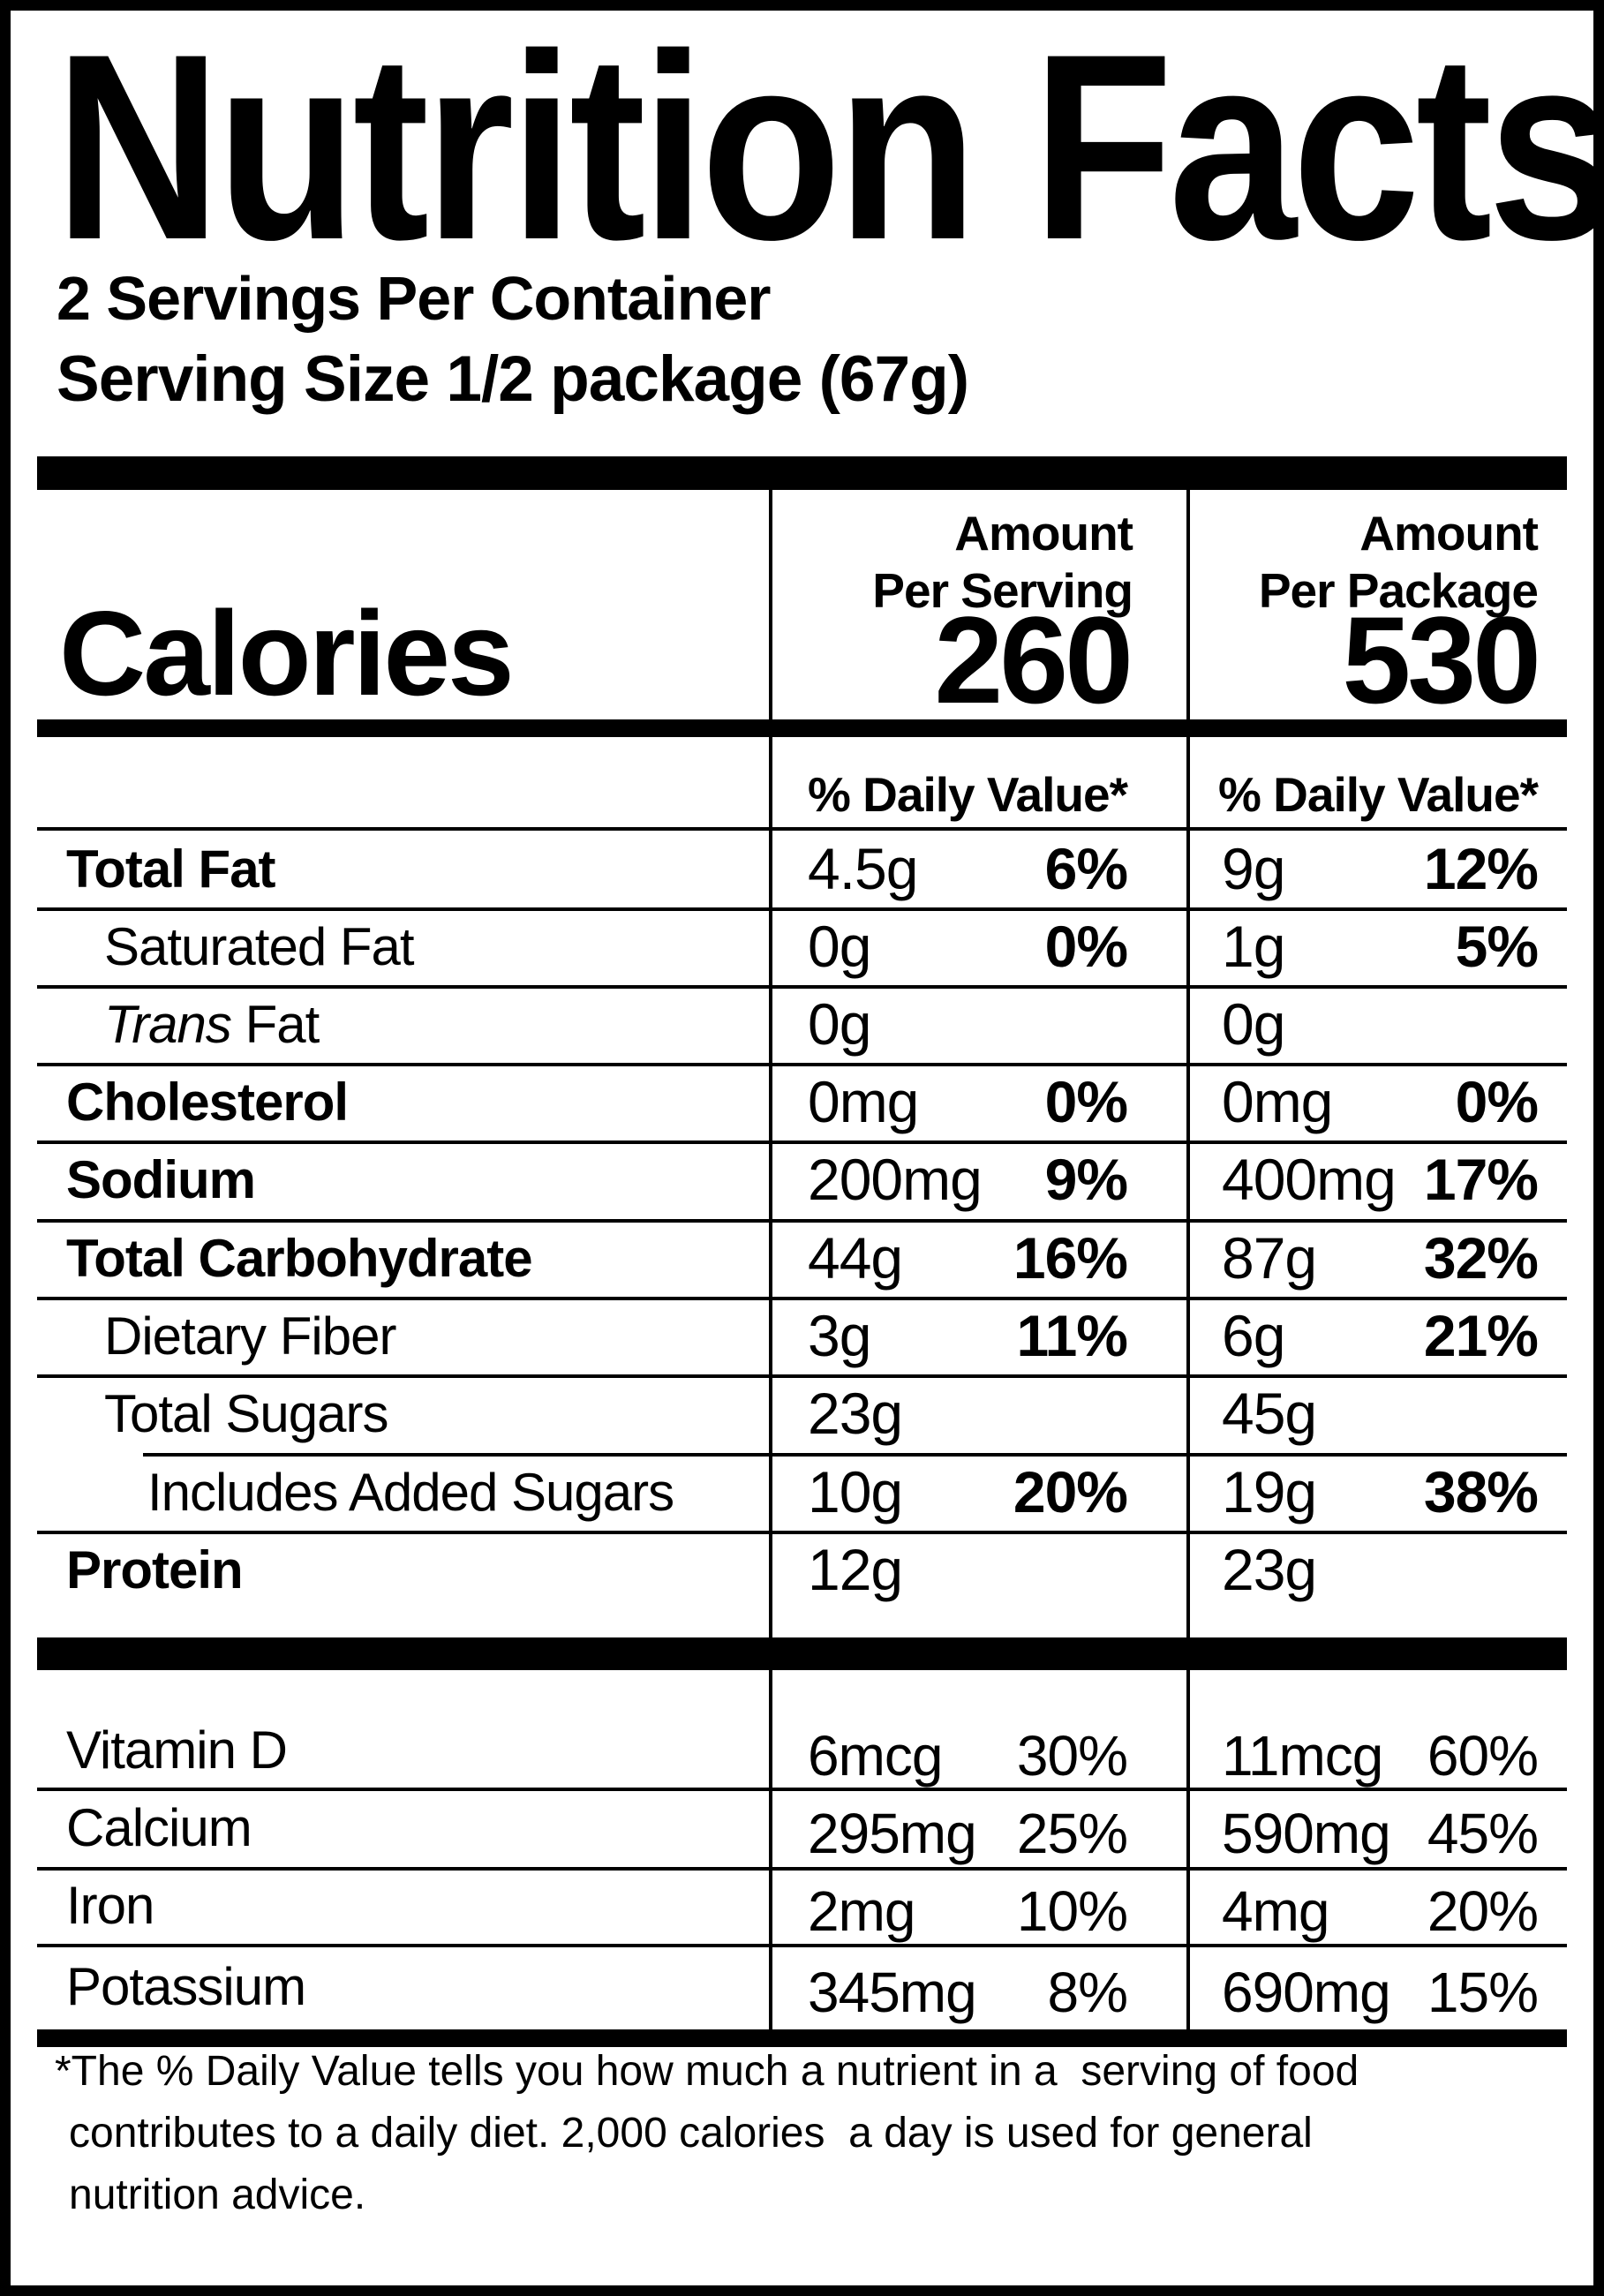 This screenshot has width=1604, height=2296. Describe the element at coordinates (855, 1492) in the screenshot. I see `serving-amount: 10g` at that location.